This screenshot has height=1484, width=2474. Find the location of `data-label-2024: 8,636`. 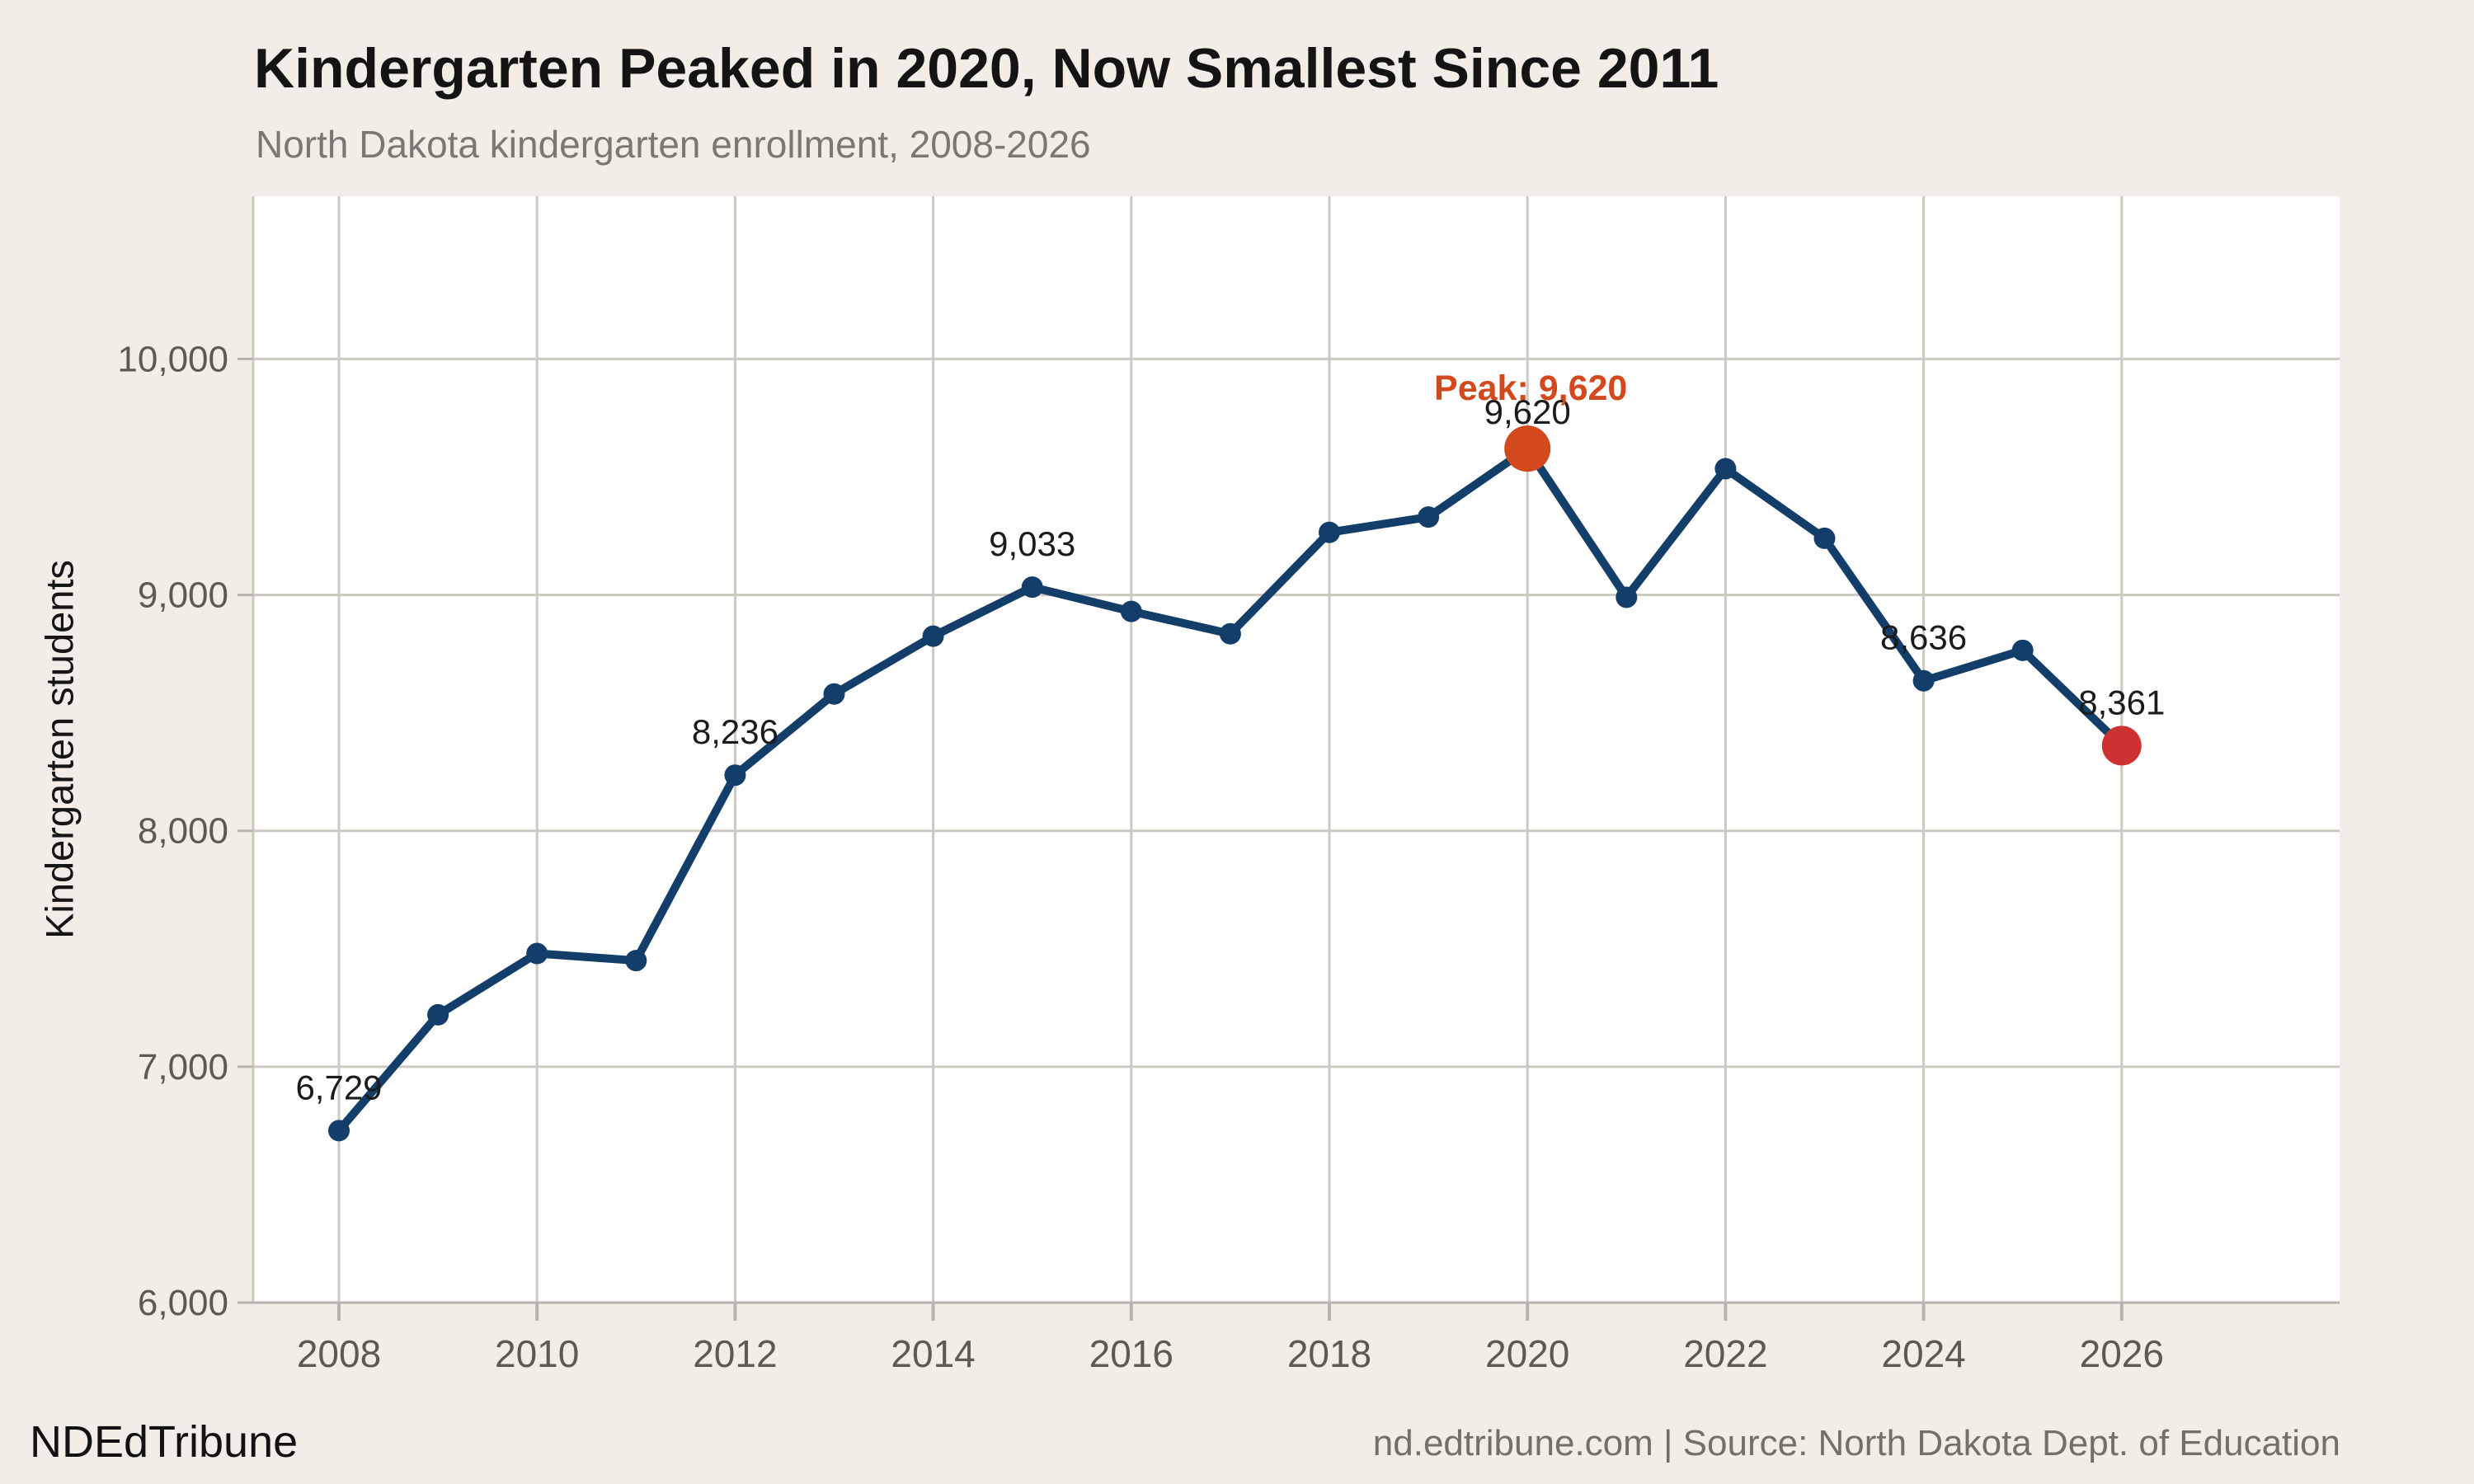

data-label-2024: 8,636 is located at coordinates (1923, 637).